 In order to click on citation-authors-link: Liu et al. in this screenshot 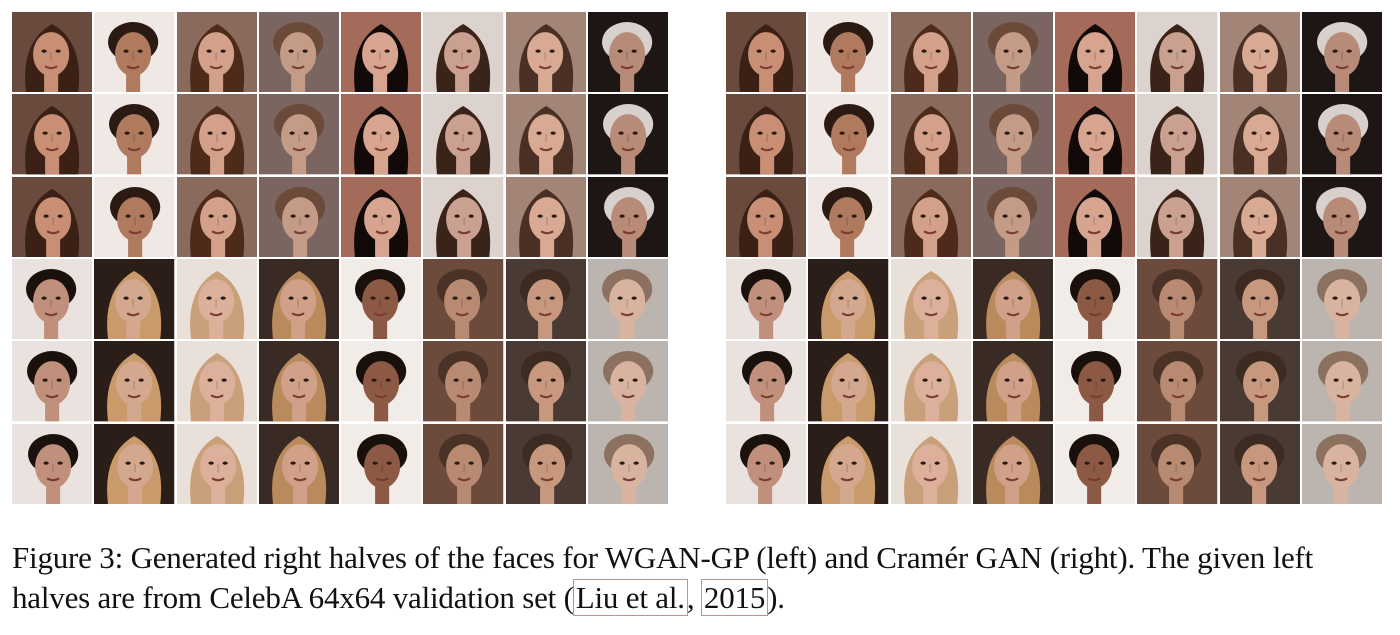, I will do `click(630, 597)`.